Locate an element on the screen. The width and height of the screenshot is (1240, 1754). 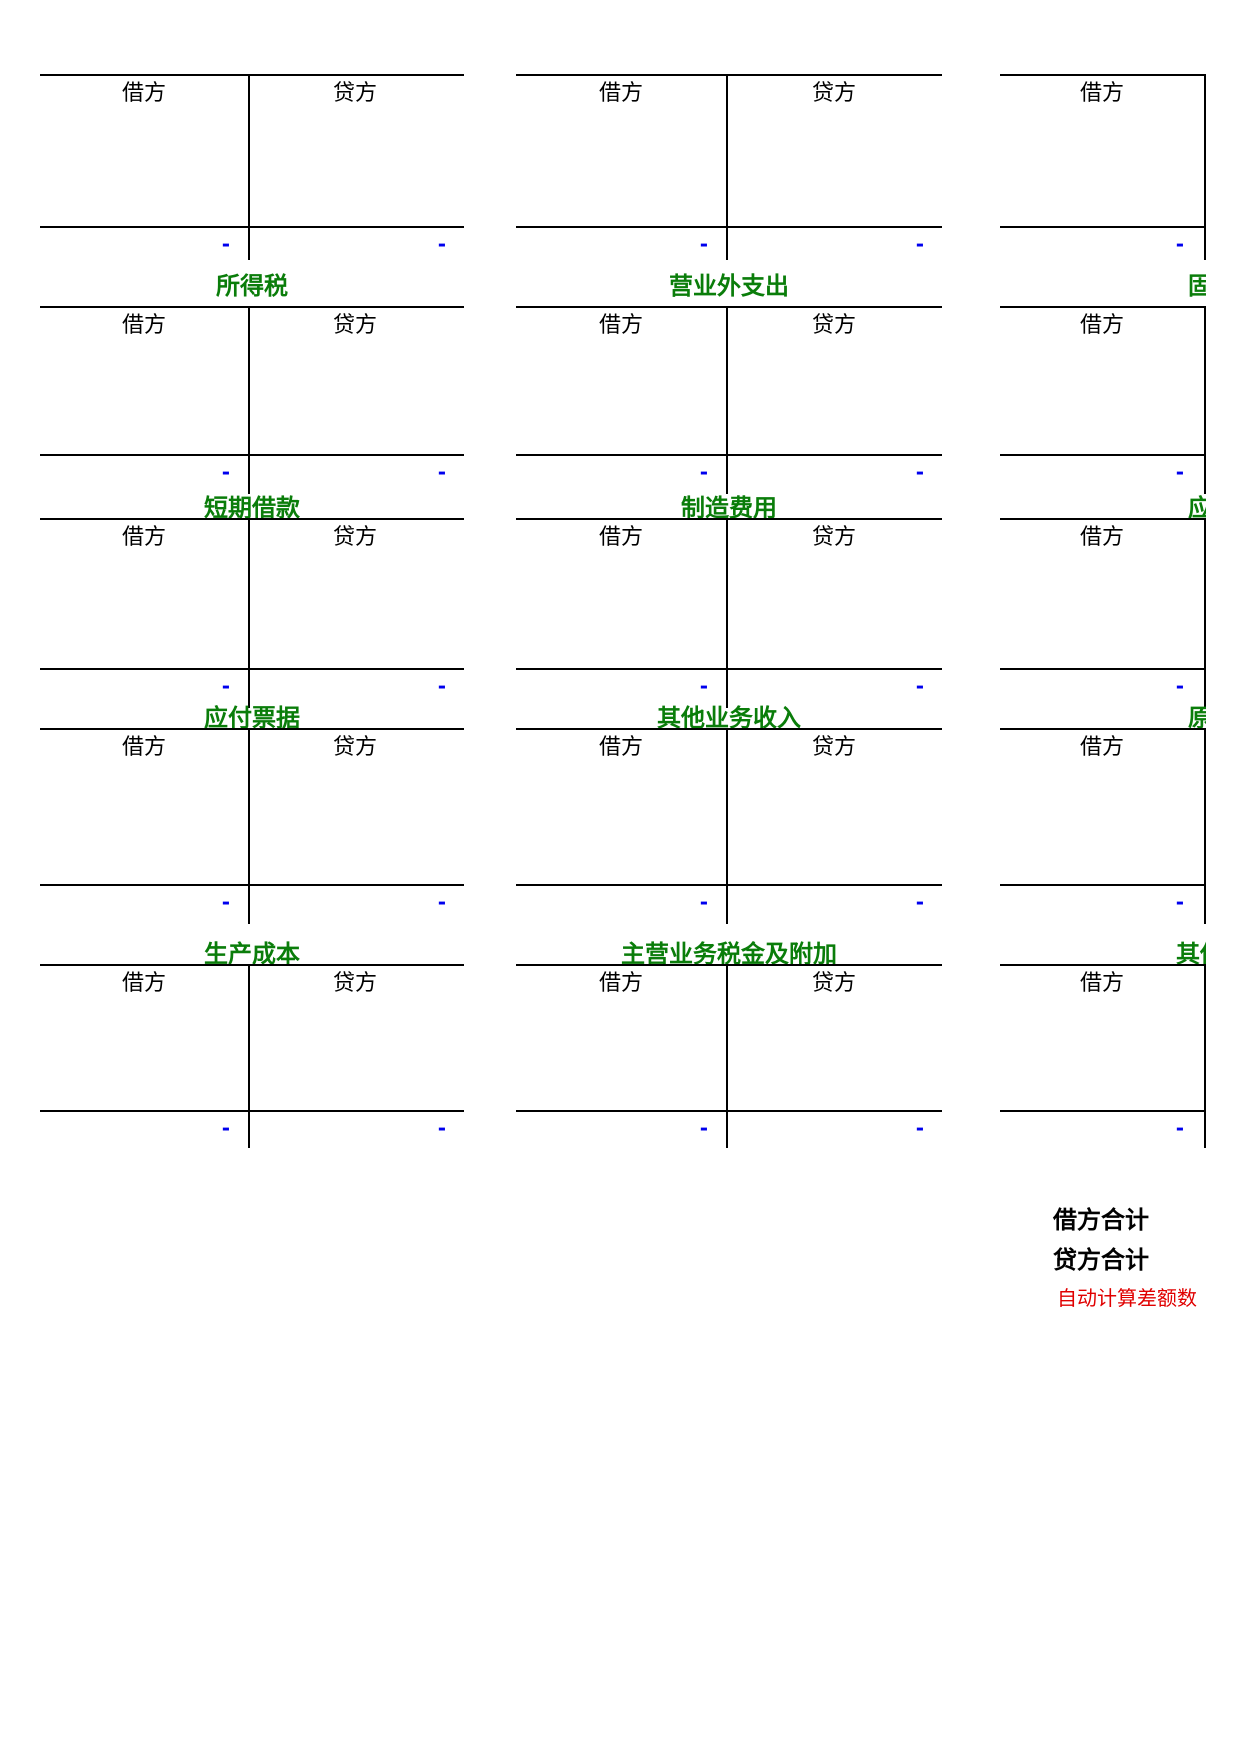
debit-total-label: 借方合计 is located at coordinates (1101, 1220).